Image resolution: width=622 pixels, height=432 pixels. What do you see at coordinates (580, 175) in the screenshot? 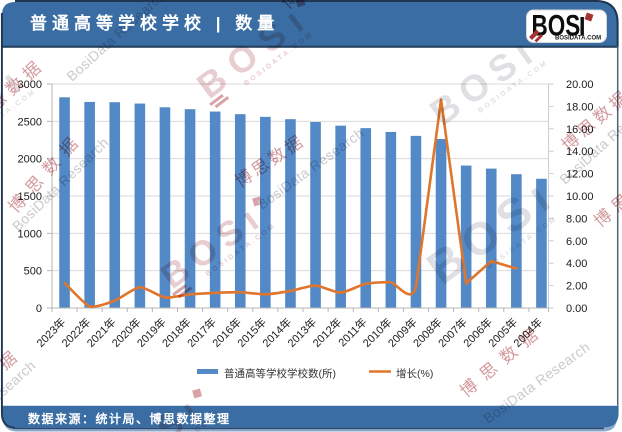
I see `svg-text: 12.00` at bounding box center [580, 175].